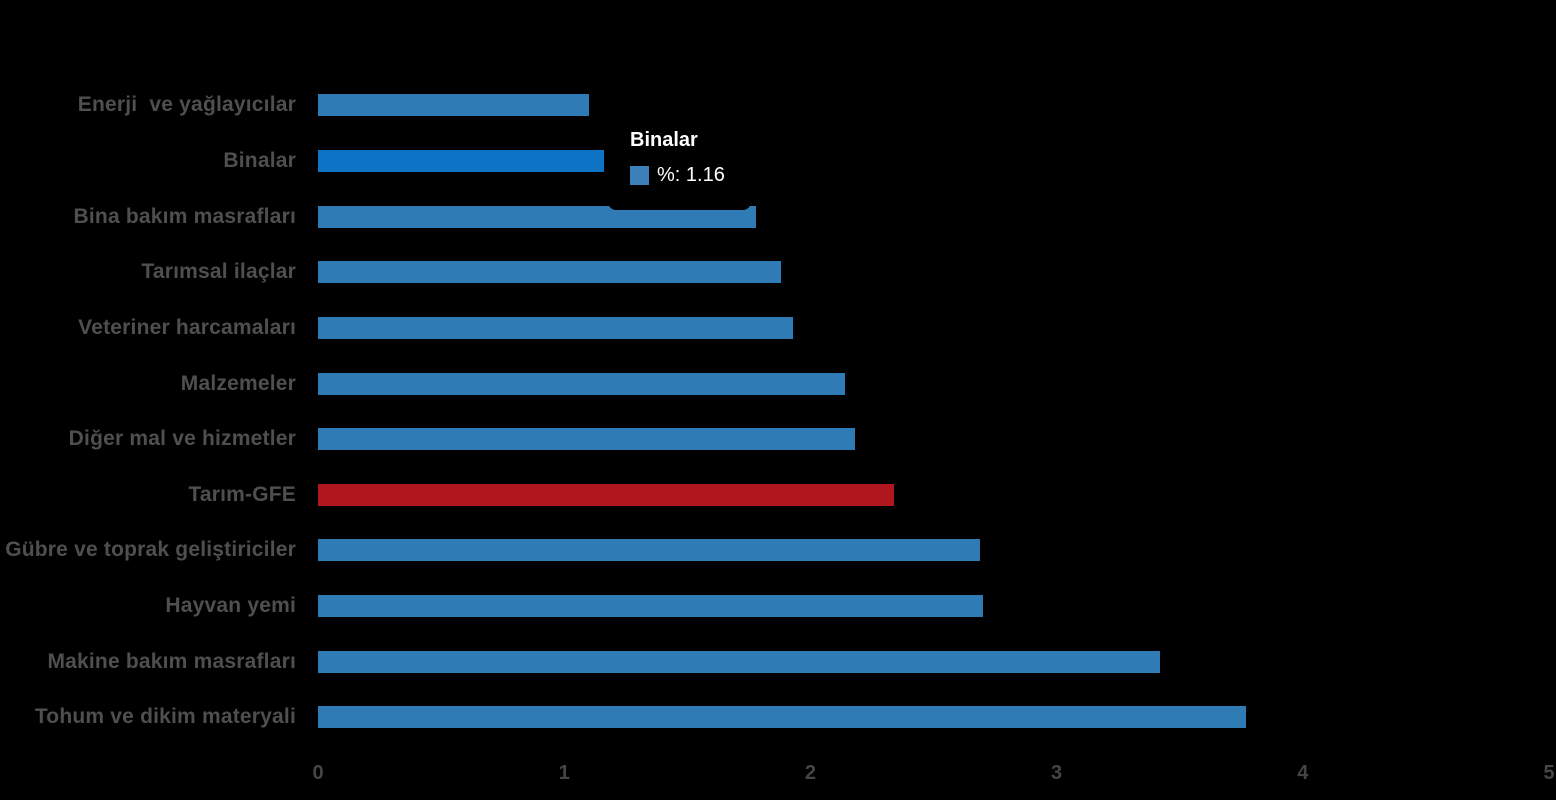 The height and width of the screenshot is (800, 1556). What do you see at coordinates (186, 105) in the screenshot?
I see `category-label: Enerji ve yağlayıcılar` at bounding box center [186, 105].